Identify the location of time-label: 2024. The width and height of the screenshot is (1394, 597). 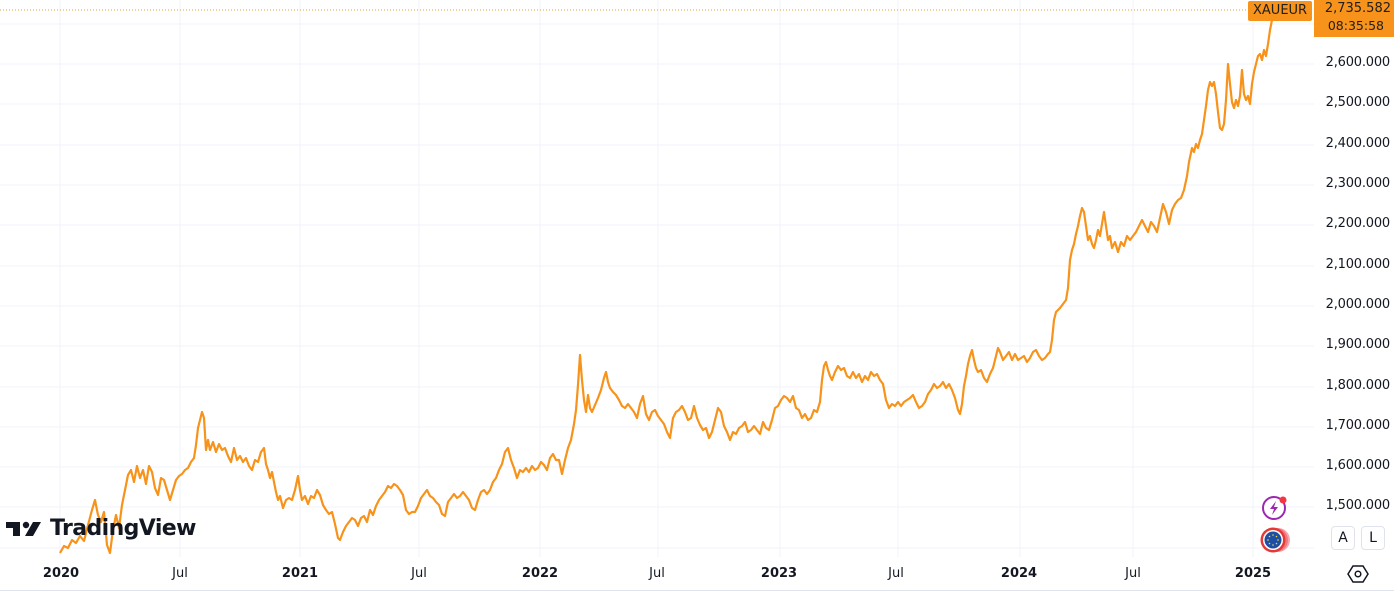
(1019, 573).